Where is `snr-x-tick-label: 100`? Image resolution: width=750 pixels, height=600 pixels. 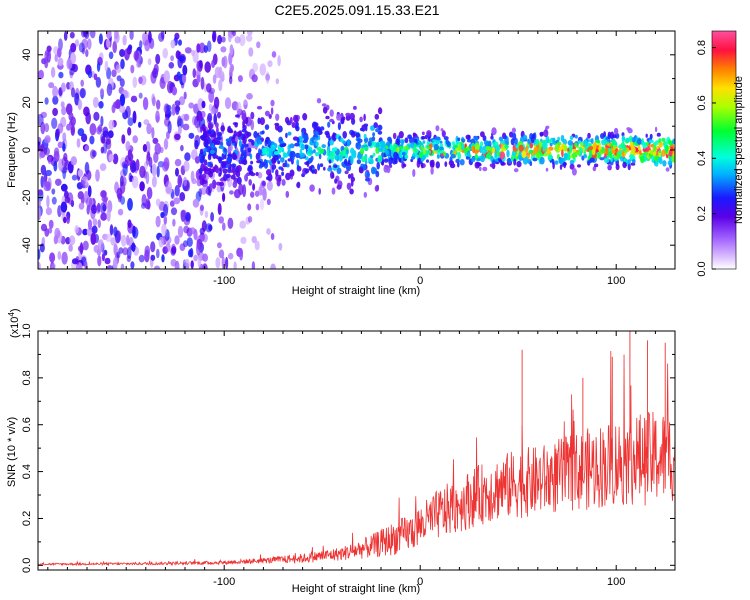
snr-x-tick-label: 100 is located at coordinates (616, 582).